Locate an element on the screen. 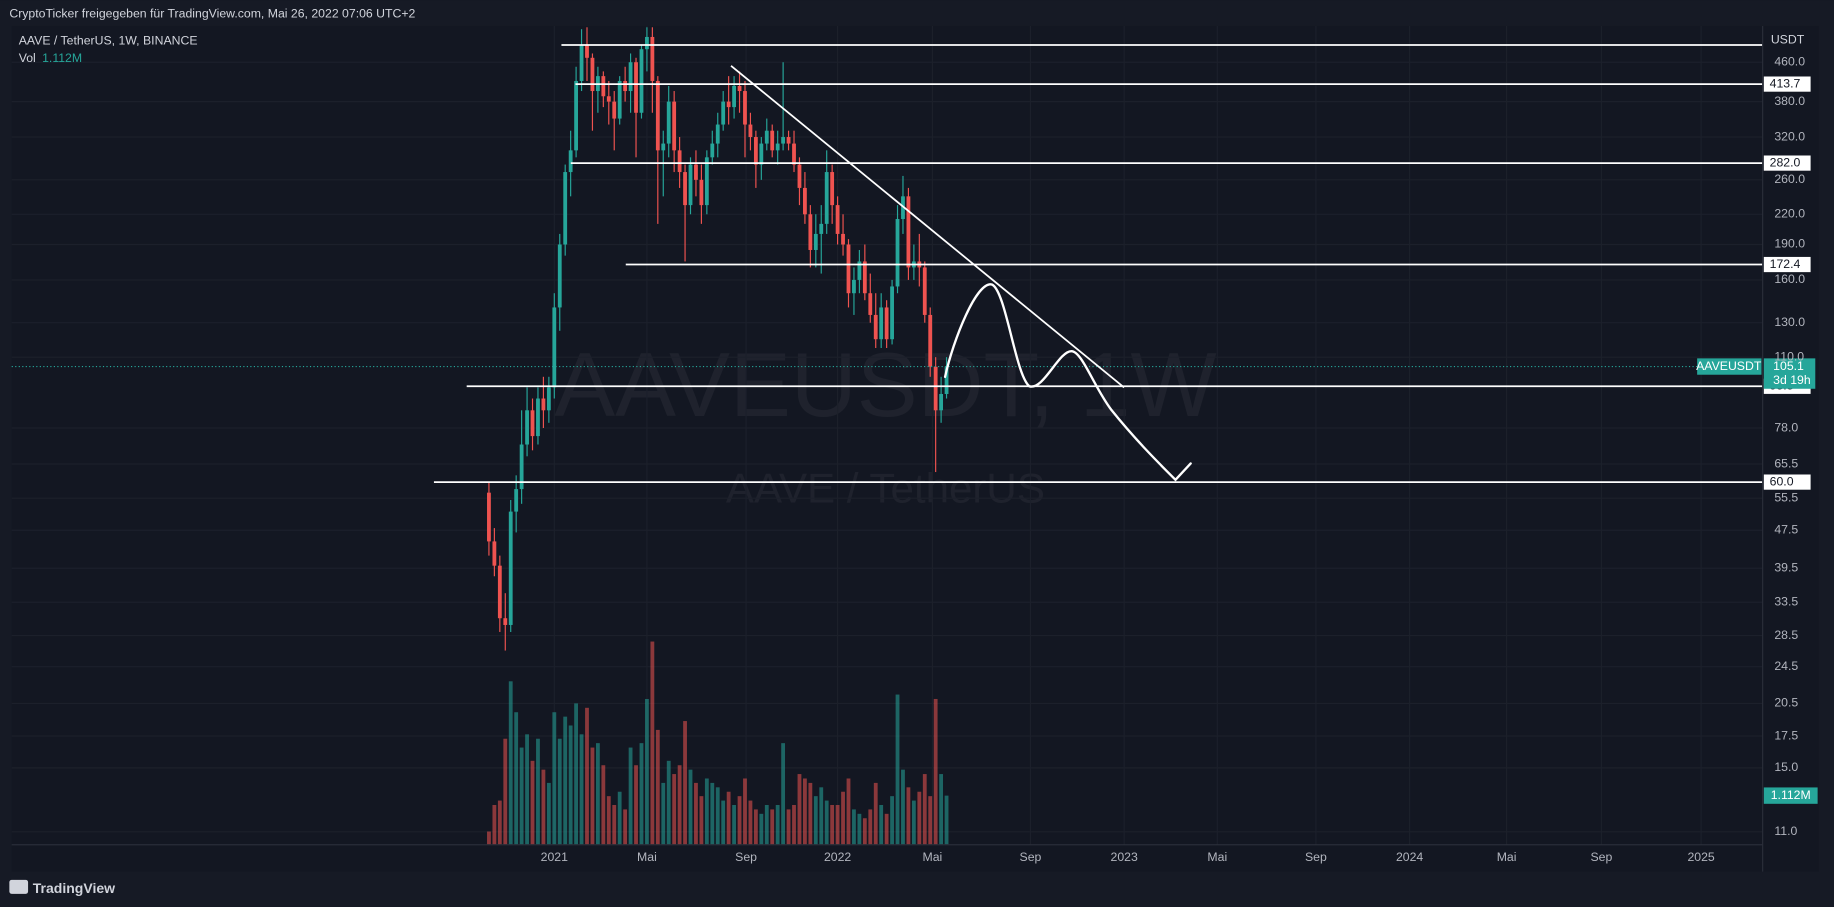 This screenshot has height=907, width=1834. watermark-symbol: AAVEUSDT, 1W is located at coordinates (885, 385).